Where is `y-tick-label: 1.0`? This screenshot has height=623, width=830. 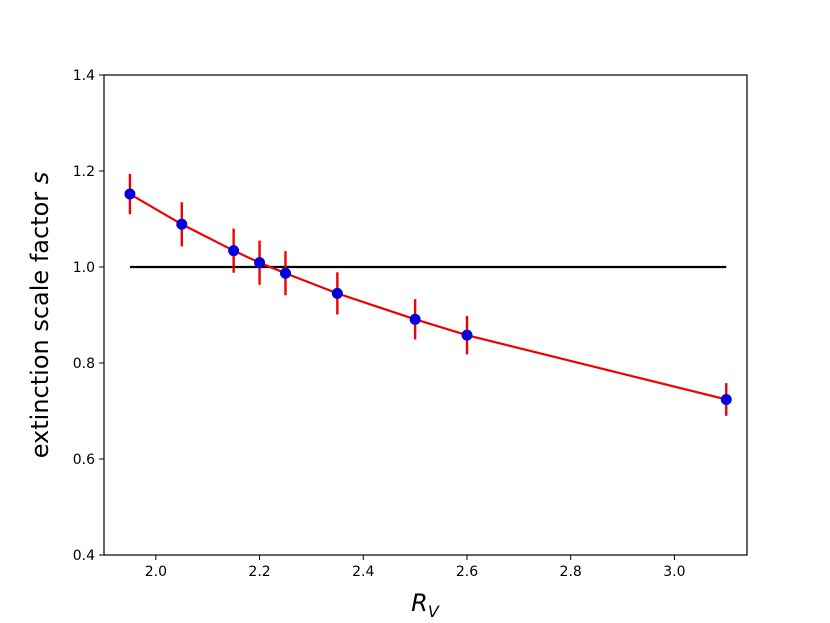
y-tick-label: 1.0 is located at coordinates (84, 268).